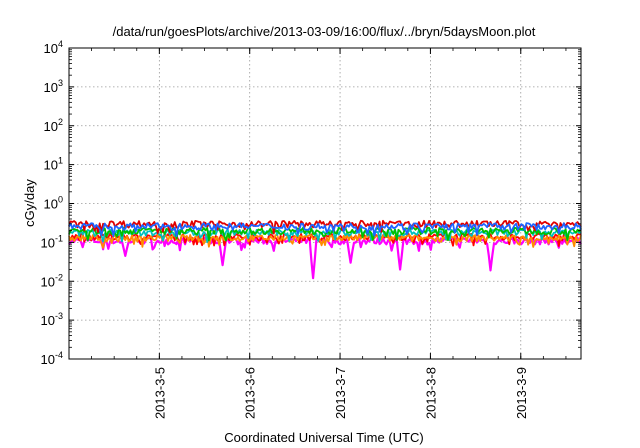 This screenshot has height=448, width=640. Describe the element at coordinates (52, 358) in the screenshot. I see `y-tick-label: 10⁻⁴` at that location.